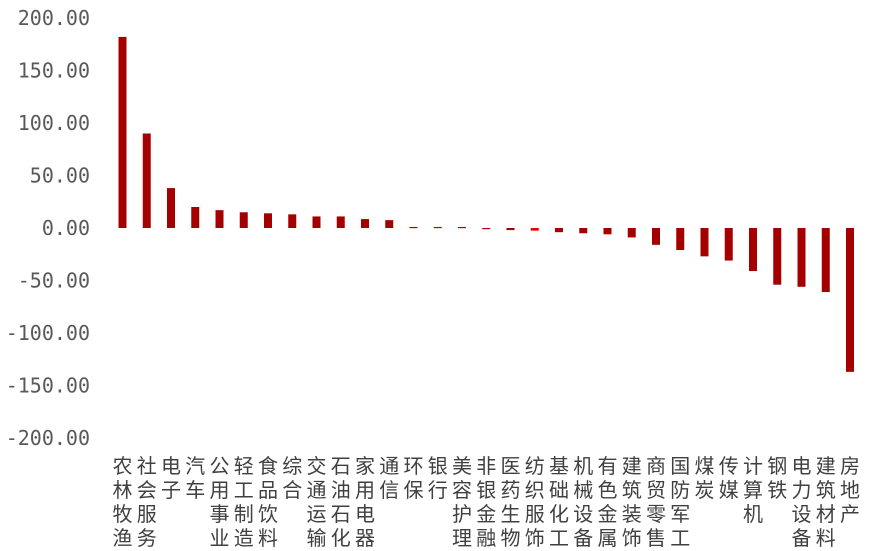  Describe the element at coordinates (656, 502) in the screenshot. I see `x-tick-label: 商贸零售` at that location.